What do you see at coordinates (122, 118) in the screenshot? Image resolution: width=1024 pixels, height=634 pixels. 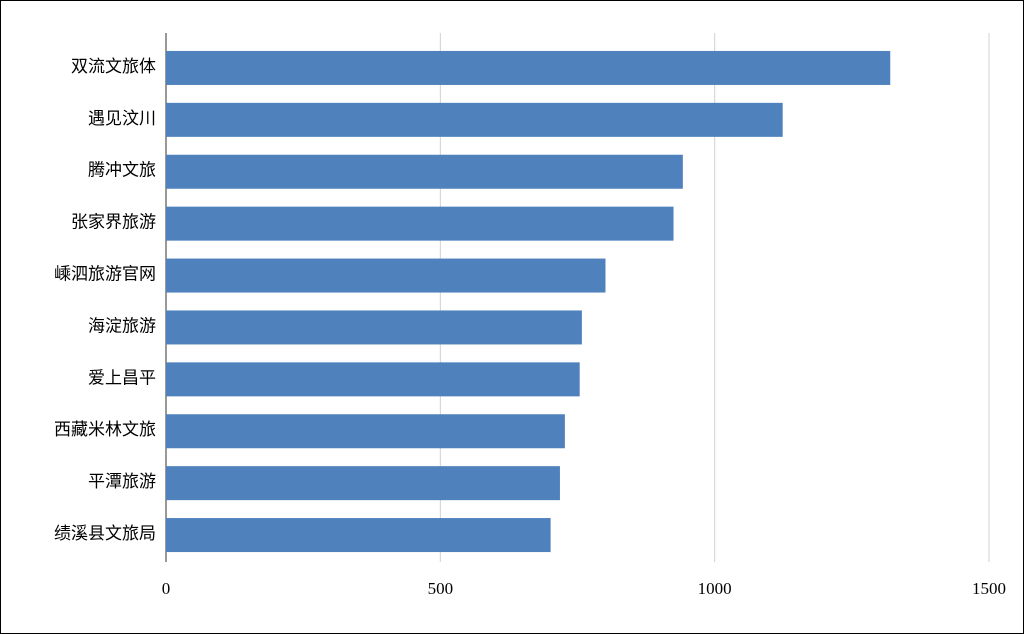 I see `y-tick-label: 遇见汶川` at bounding box center [122, 118].